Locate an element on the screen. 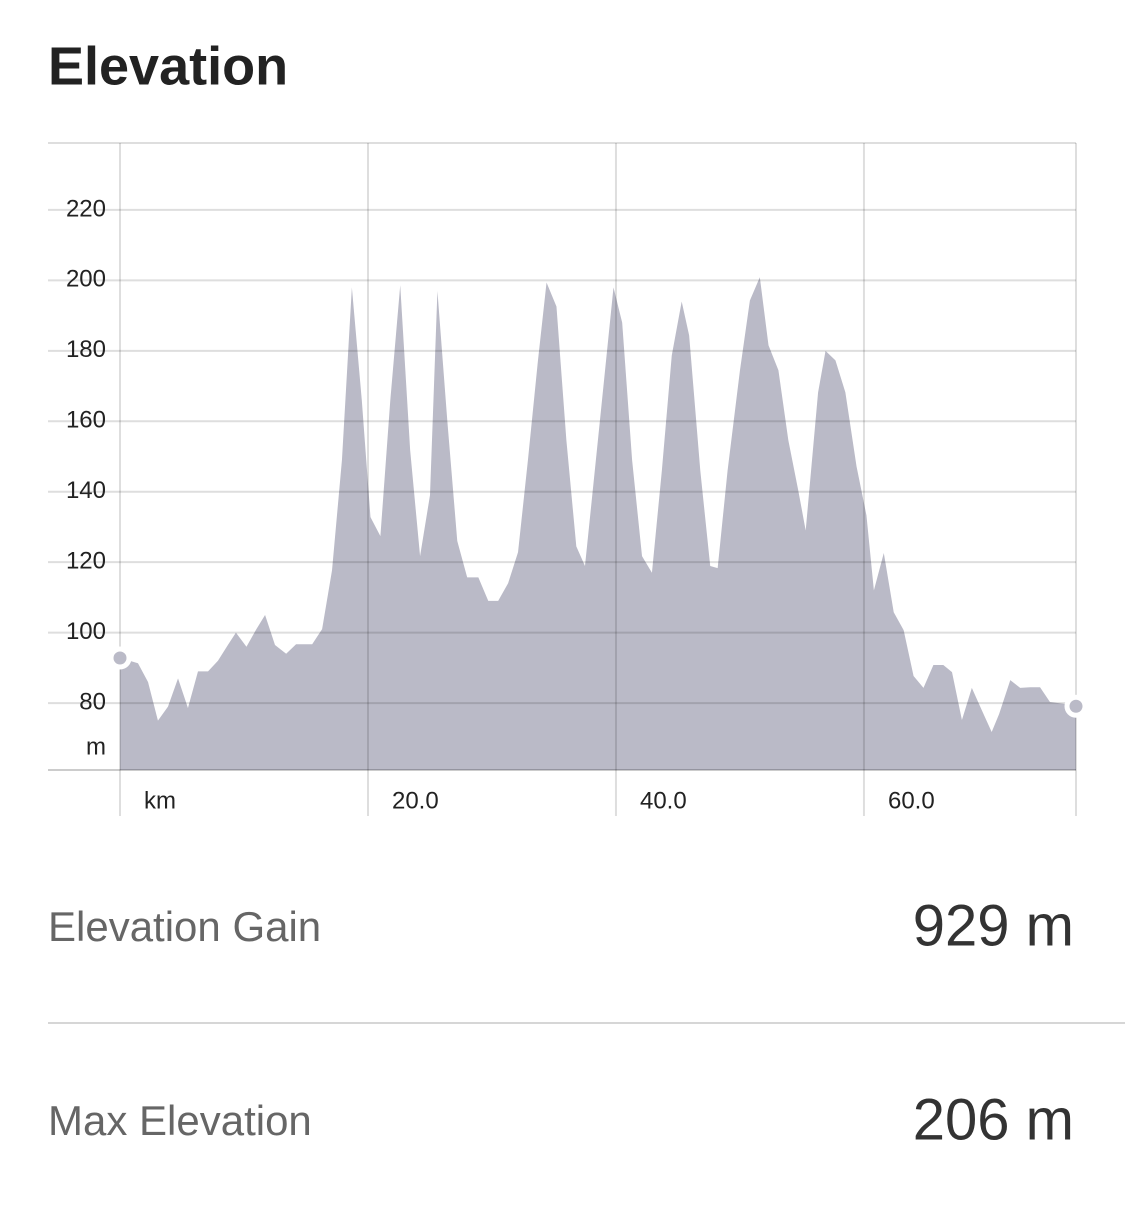 The image size is (1125, 1225). y-tick-label: 220 is located at coordinates (86, 208).